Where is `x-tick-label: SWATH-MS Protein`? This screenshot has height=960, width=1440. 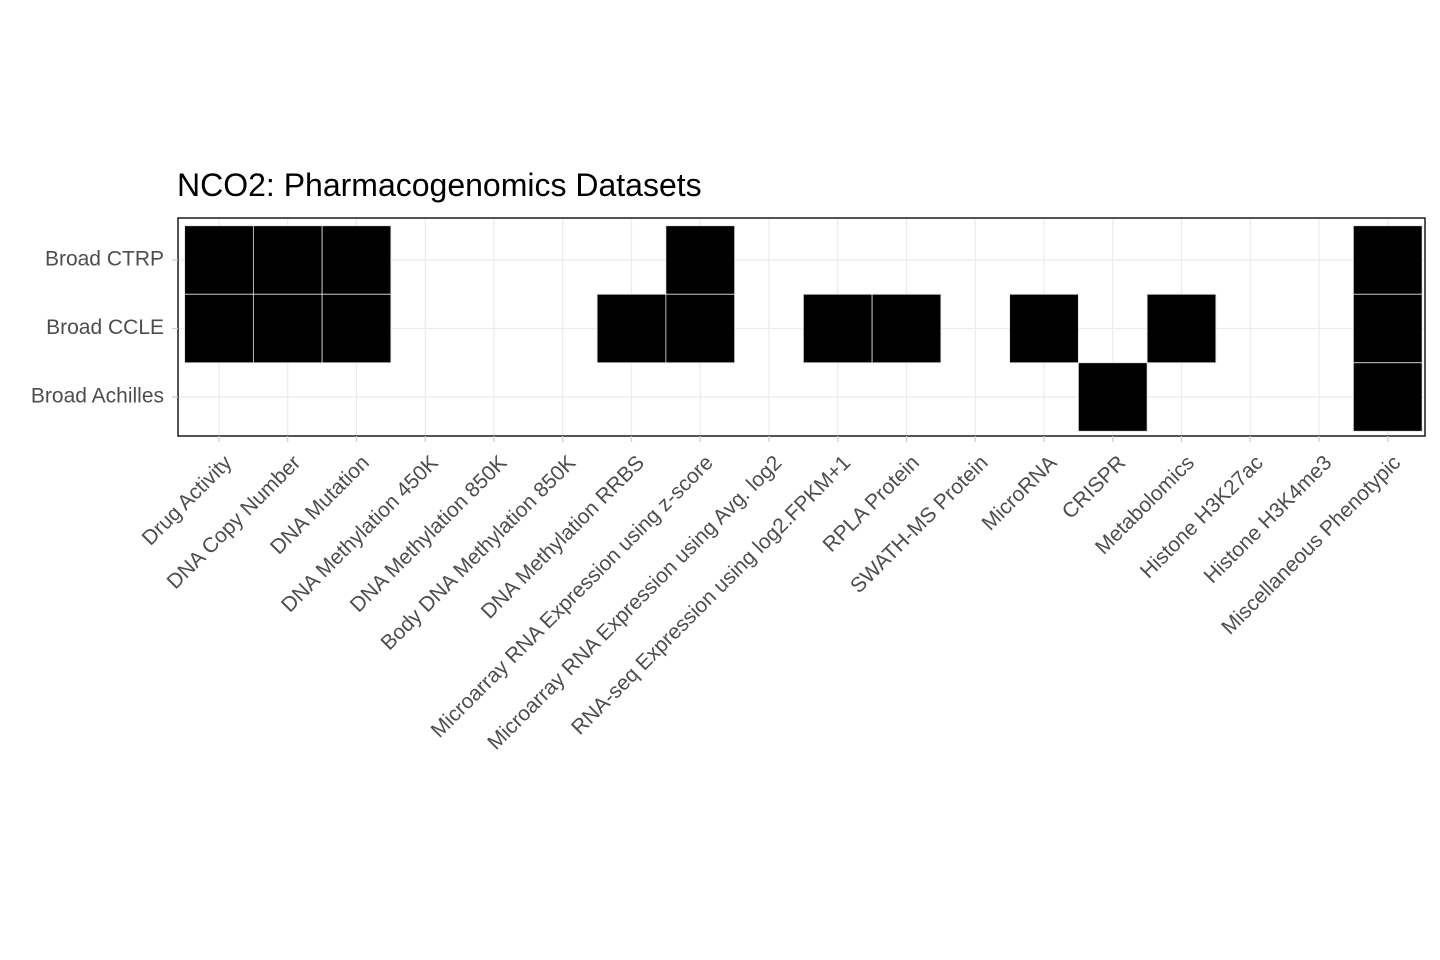
x-tick-label: SWATH-MS Protein is located at coordinates (919, 524).